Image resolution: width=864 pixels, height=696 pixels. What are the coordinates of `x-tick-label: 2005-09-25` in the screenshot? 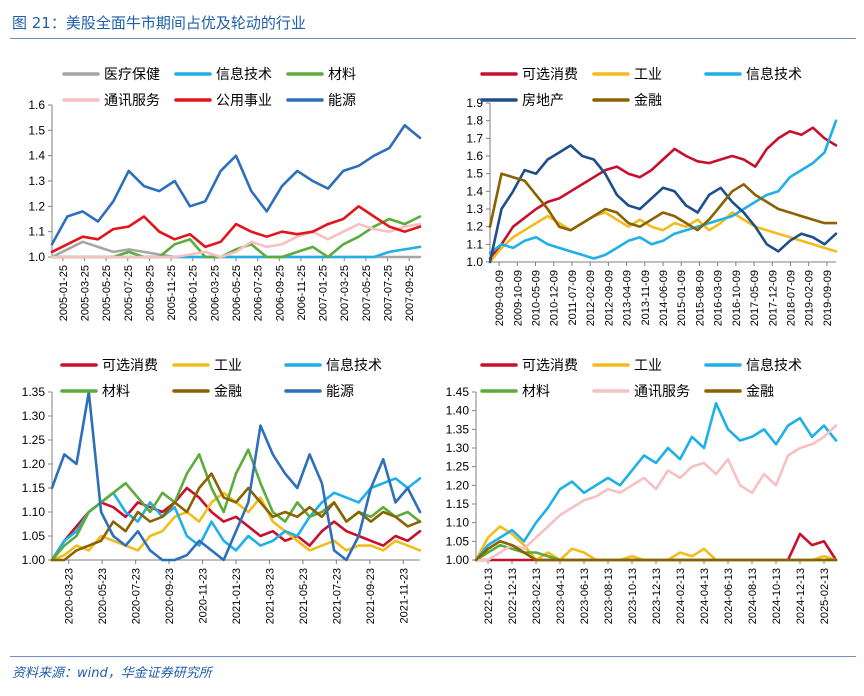 It's located at (150, 293).